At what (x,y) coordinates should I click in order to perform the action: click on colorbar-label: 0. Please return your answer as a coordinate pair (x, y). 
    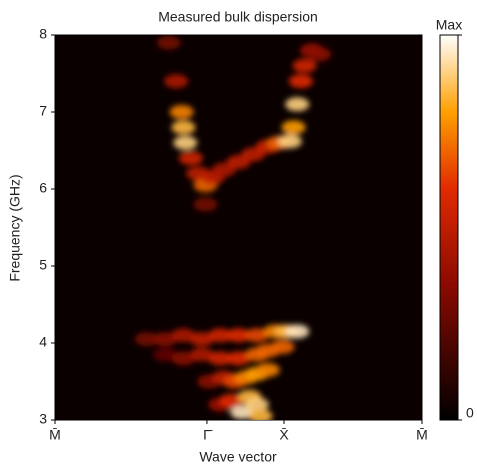
    Looking at the image, I should click on (470, 413).